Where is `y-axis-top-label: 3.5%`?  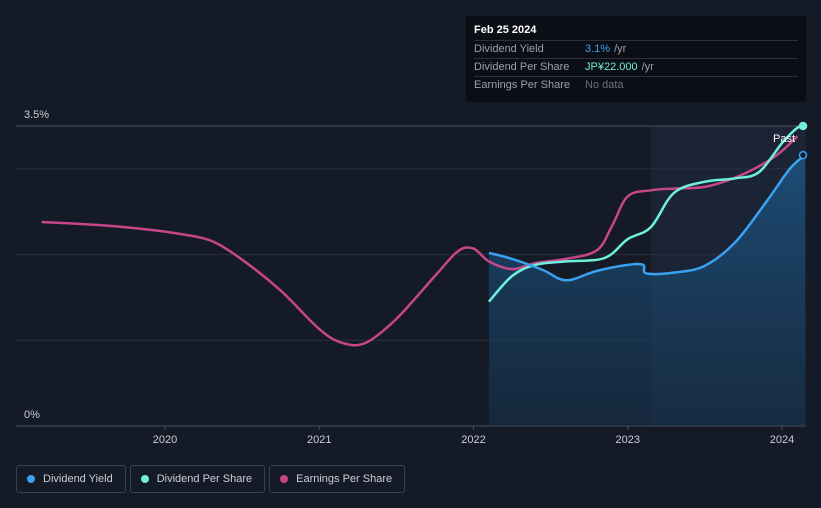
y-axis-top-label: 3.5% is located at coordinates (36, 115).